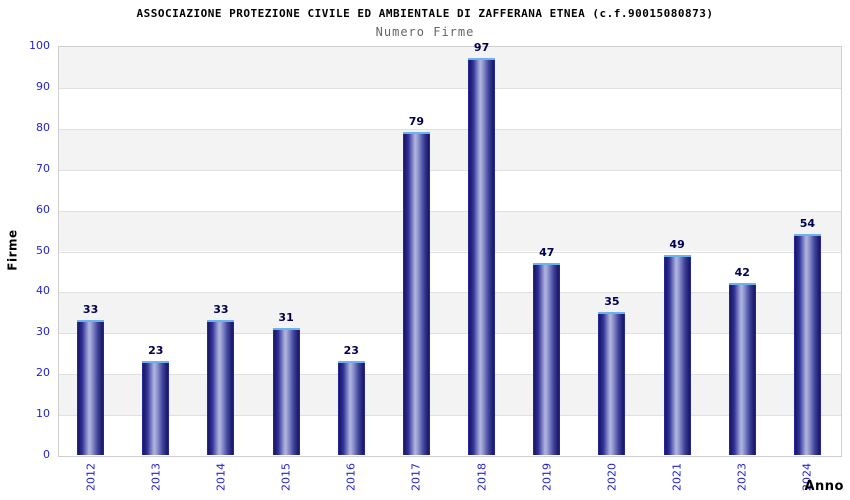 This screenshot has width=850, height=500. Describe the element at coordinates (221, 477) in the screenshot. I see `x-tick-label: 2014` at that location.